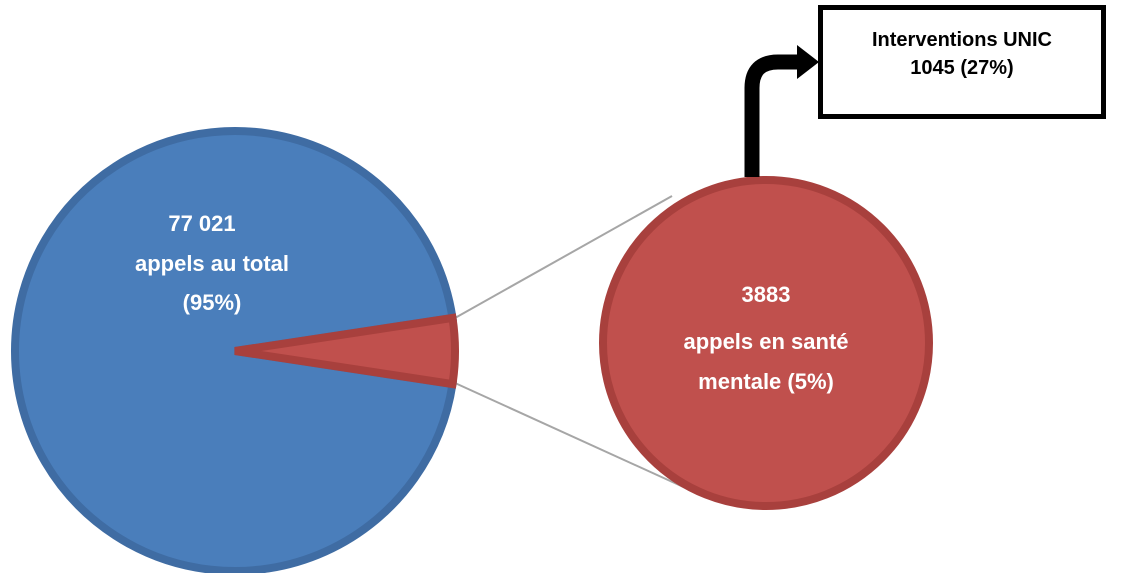  Describe the element at coordinates (772, 115) in the screenshot. I see `callout-arrow` at that location.